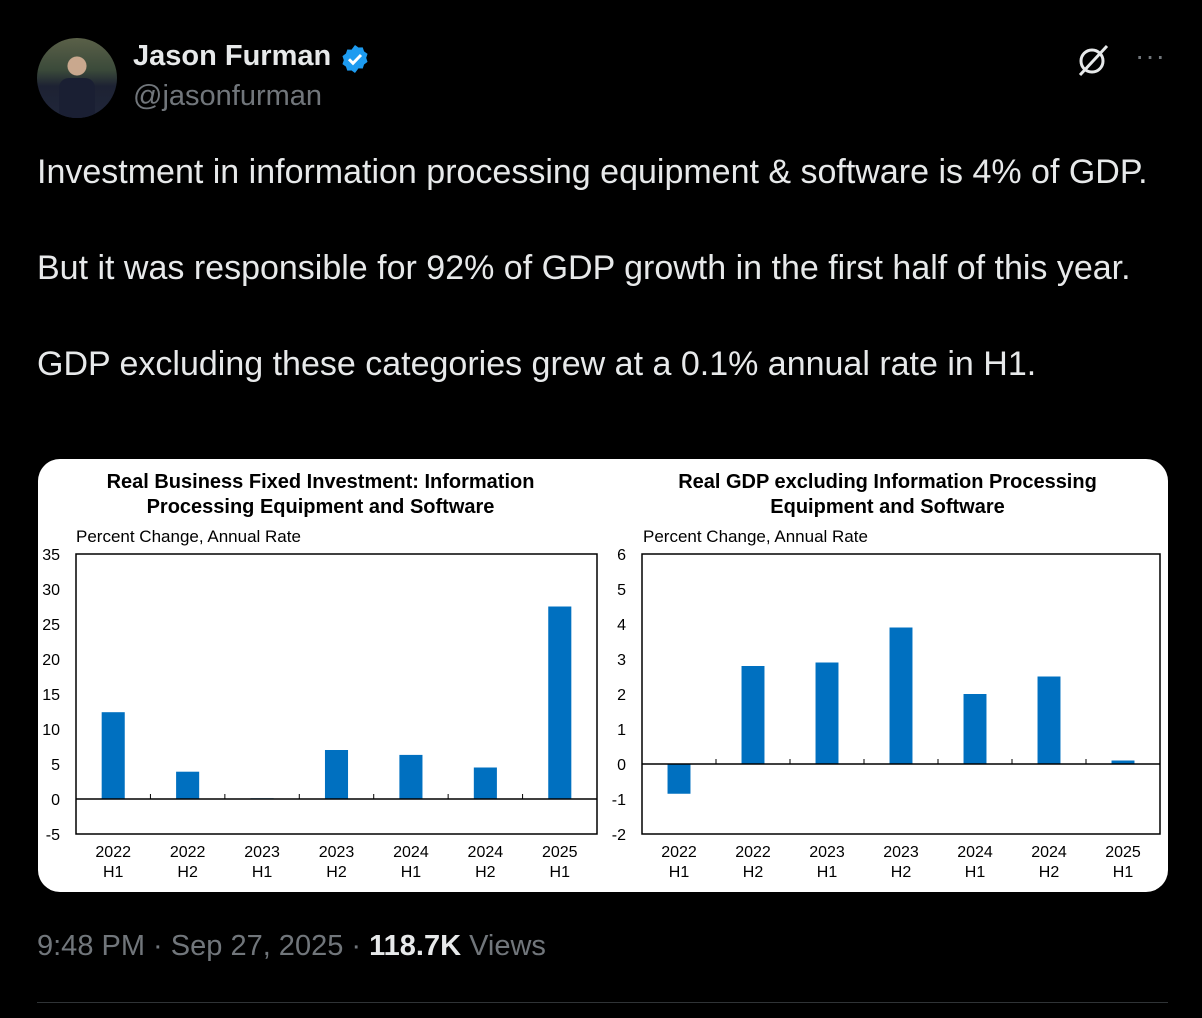 The image size is (1202, 1018). Describe the element at coordinates (602, 1002) in the screenshot. I see `divider` at that location.